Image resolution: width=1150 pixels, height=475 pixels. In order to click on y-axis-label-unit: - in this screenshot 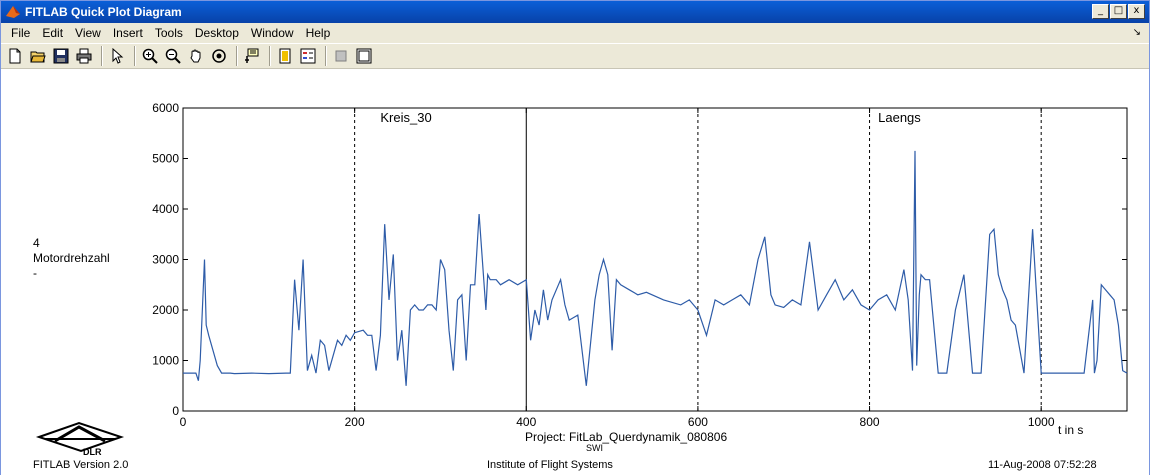, I will do `click(35, 273)`.